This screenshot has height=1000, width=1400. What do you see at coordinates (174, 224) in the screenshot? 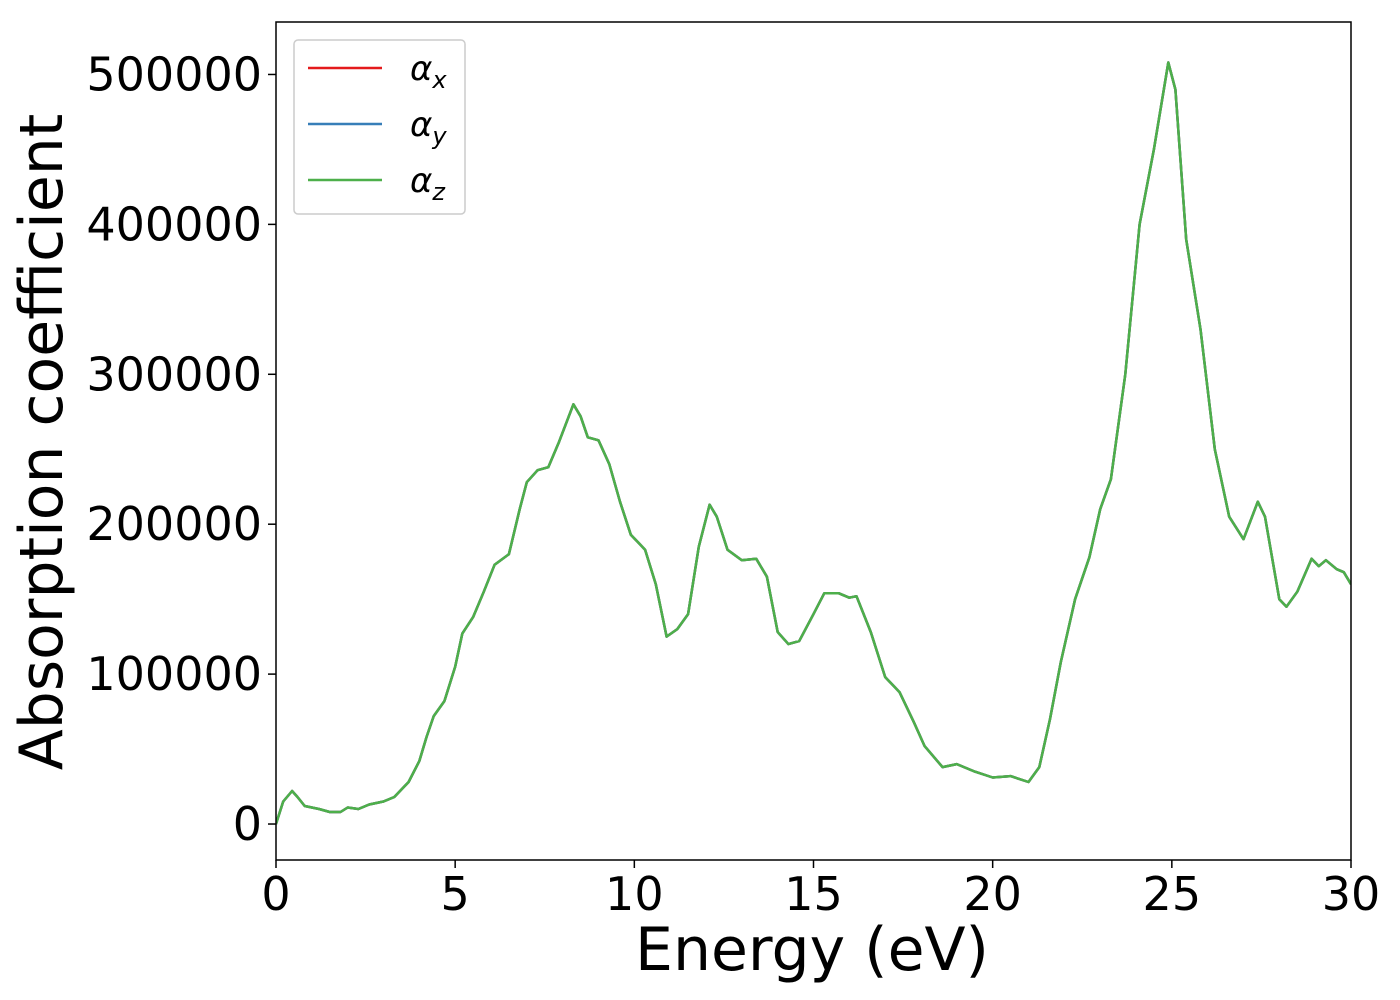
I see `y-tick-label: 400000` at bounding box center [174, 224].